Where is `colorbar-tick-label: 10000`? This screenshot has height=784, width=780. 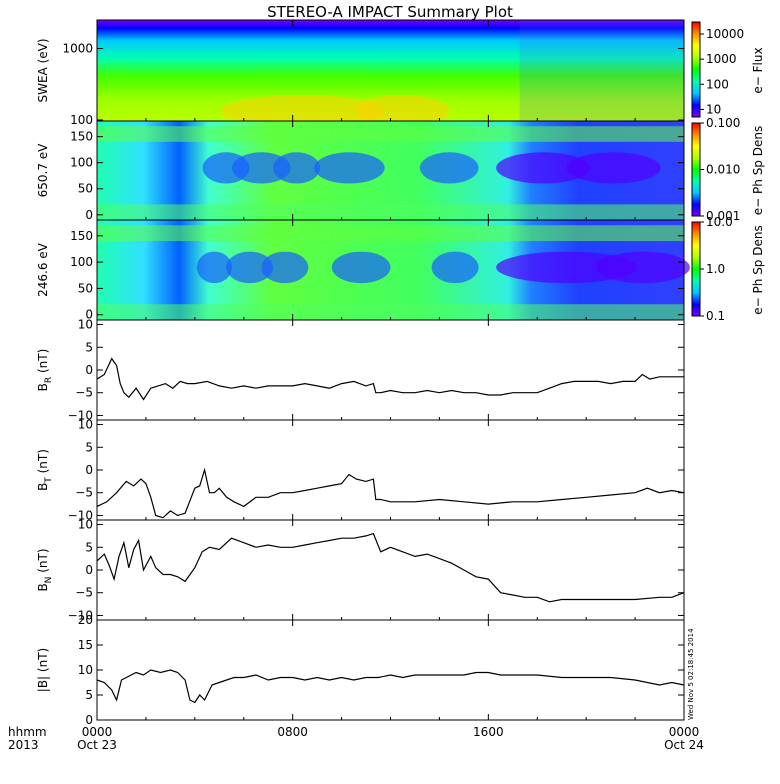
colorbar-tick-label: 10000 is located at coordinates (725, 34).